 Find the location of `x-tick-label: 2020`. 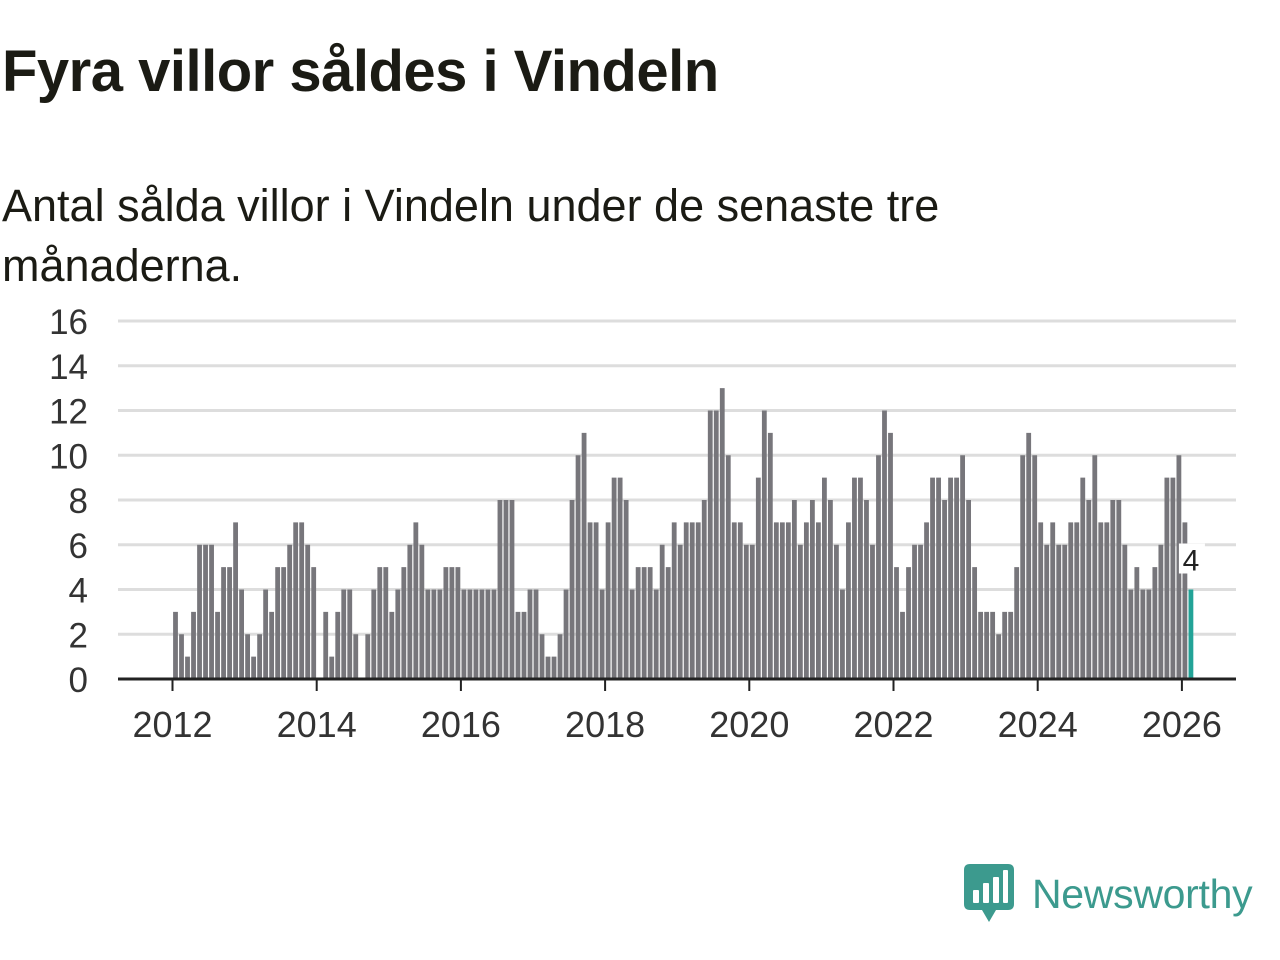

x-tick-label: 2020 is located at coordinates (749, 724).